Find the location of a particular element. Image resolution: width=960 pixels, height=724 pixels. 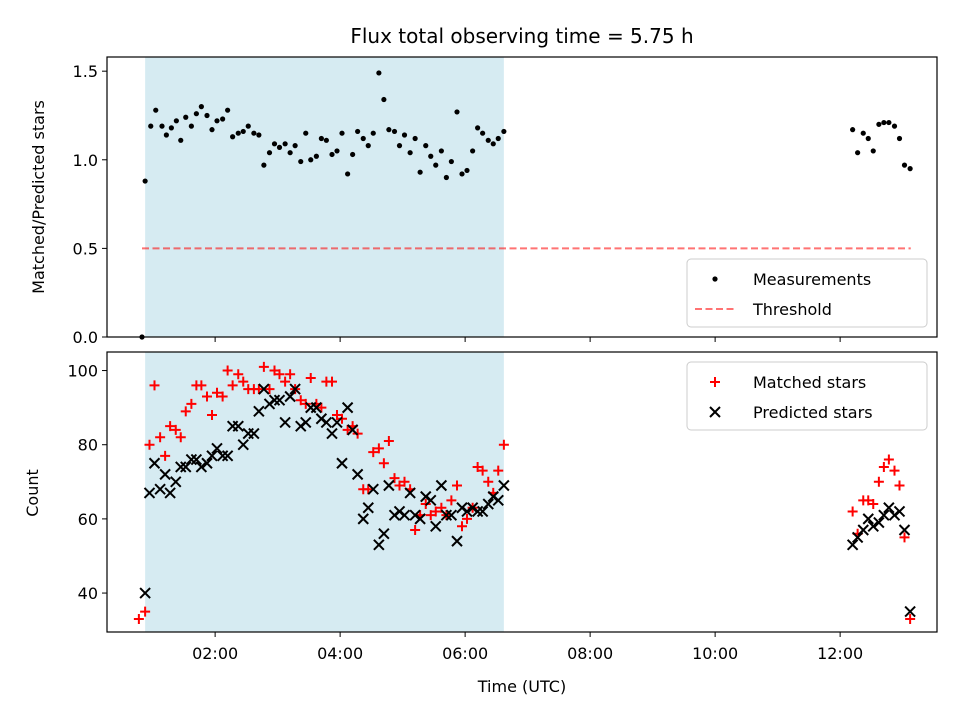

x-tick-label: 08:00 is located at coordinates (590, 653).